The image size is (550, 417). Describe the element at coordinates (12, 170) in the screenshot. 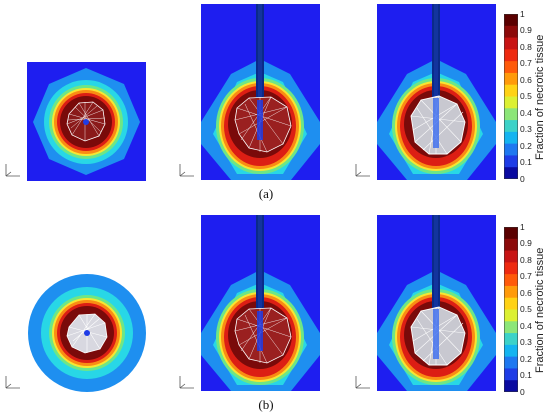

I see `axis-triad-a1` at that location.